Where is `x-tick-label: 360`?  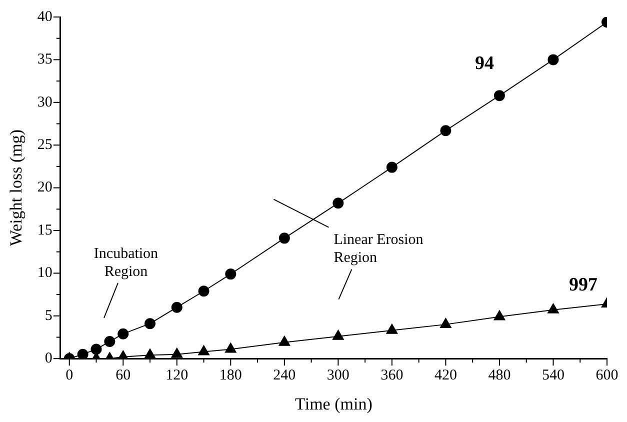
x-tick-label: 360 is located at coordinates (392, 376).